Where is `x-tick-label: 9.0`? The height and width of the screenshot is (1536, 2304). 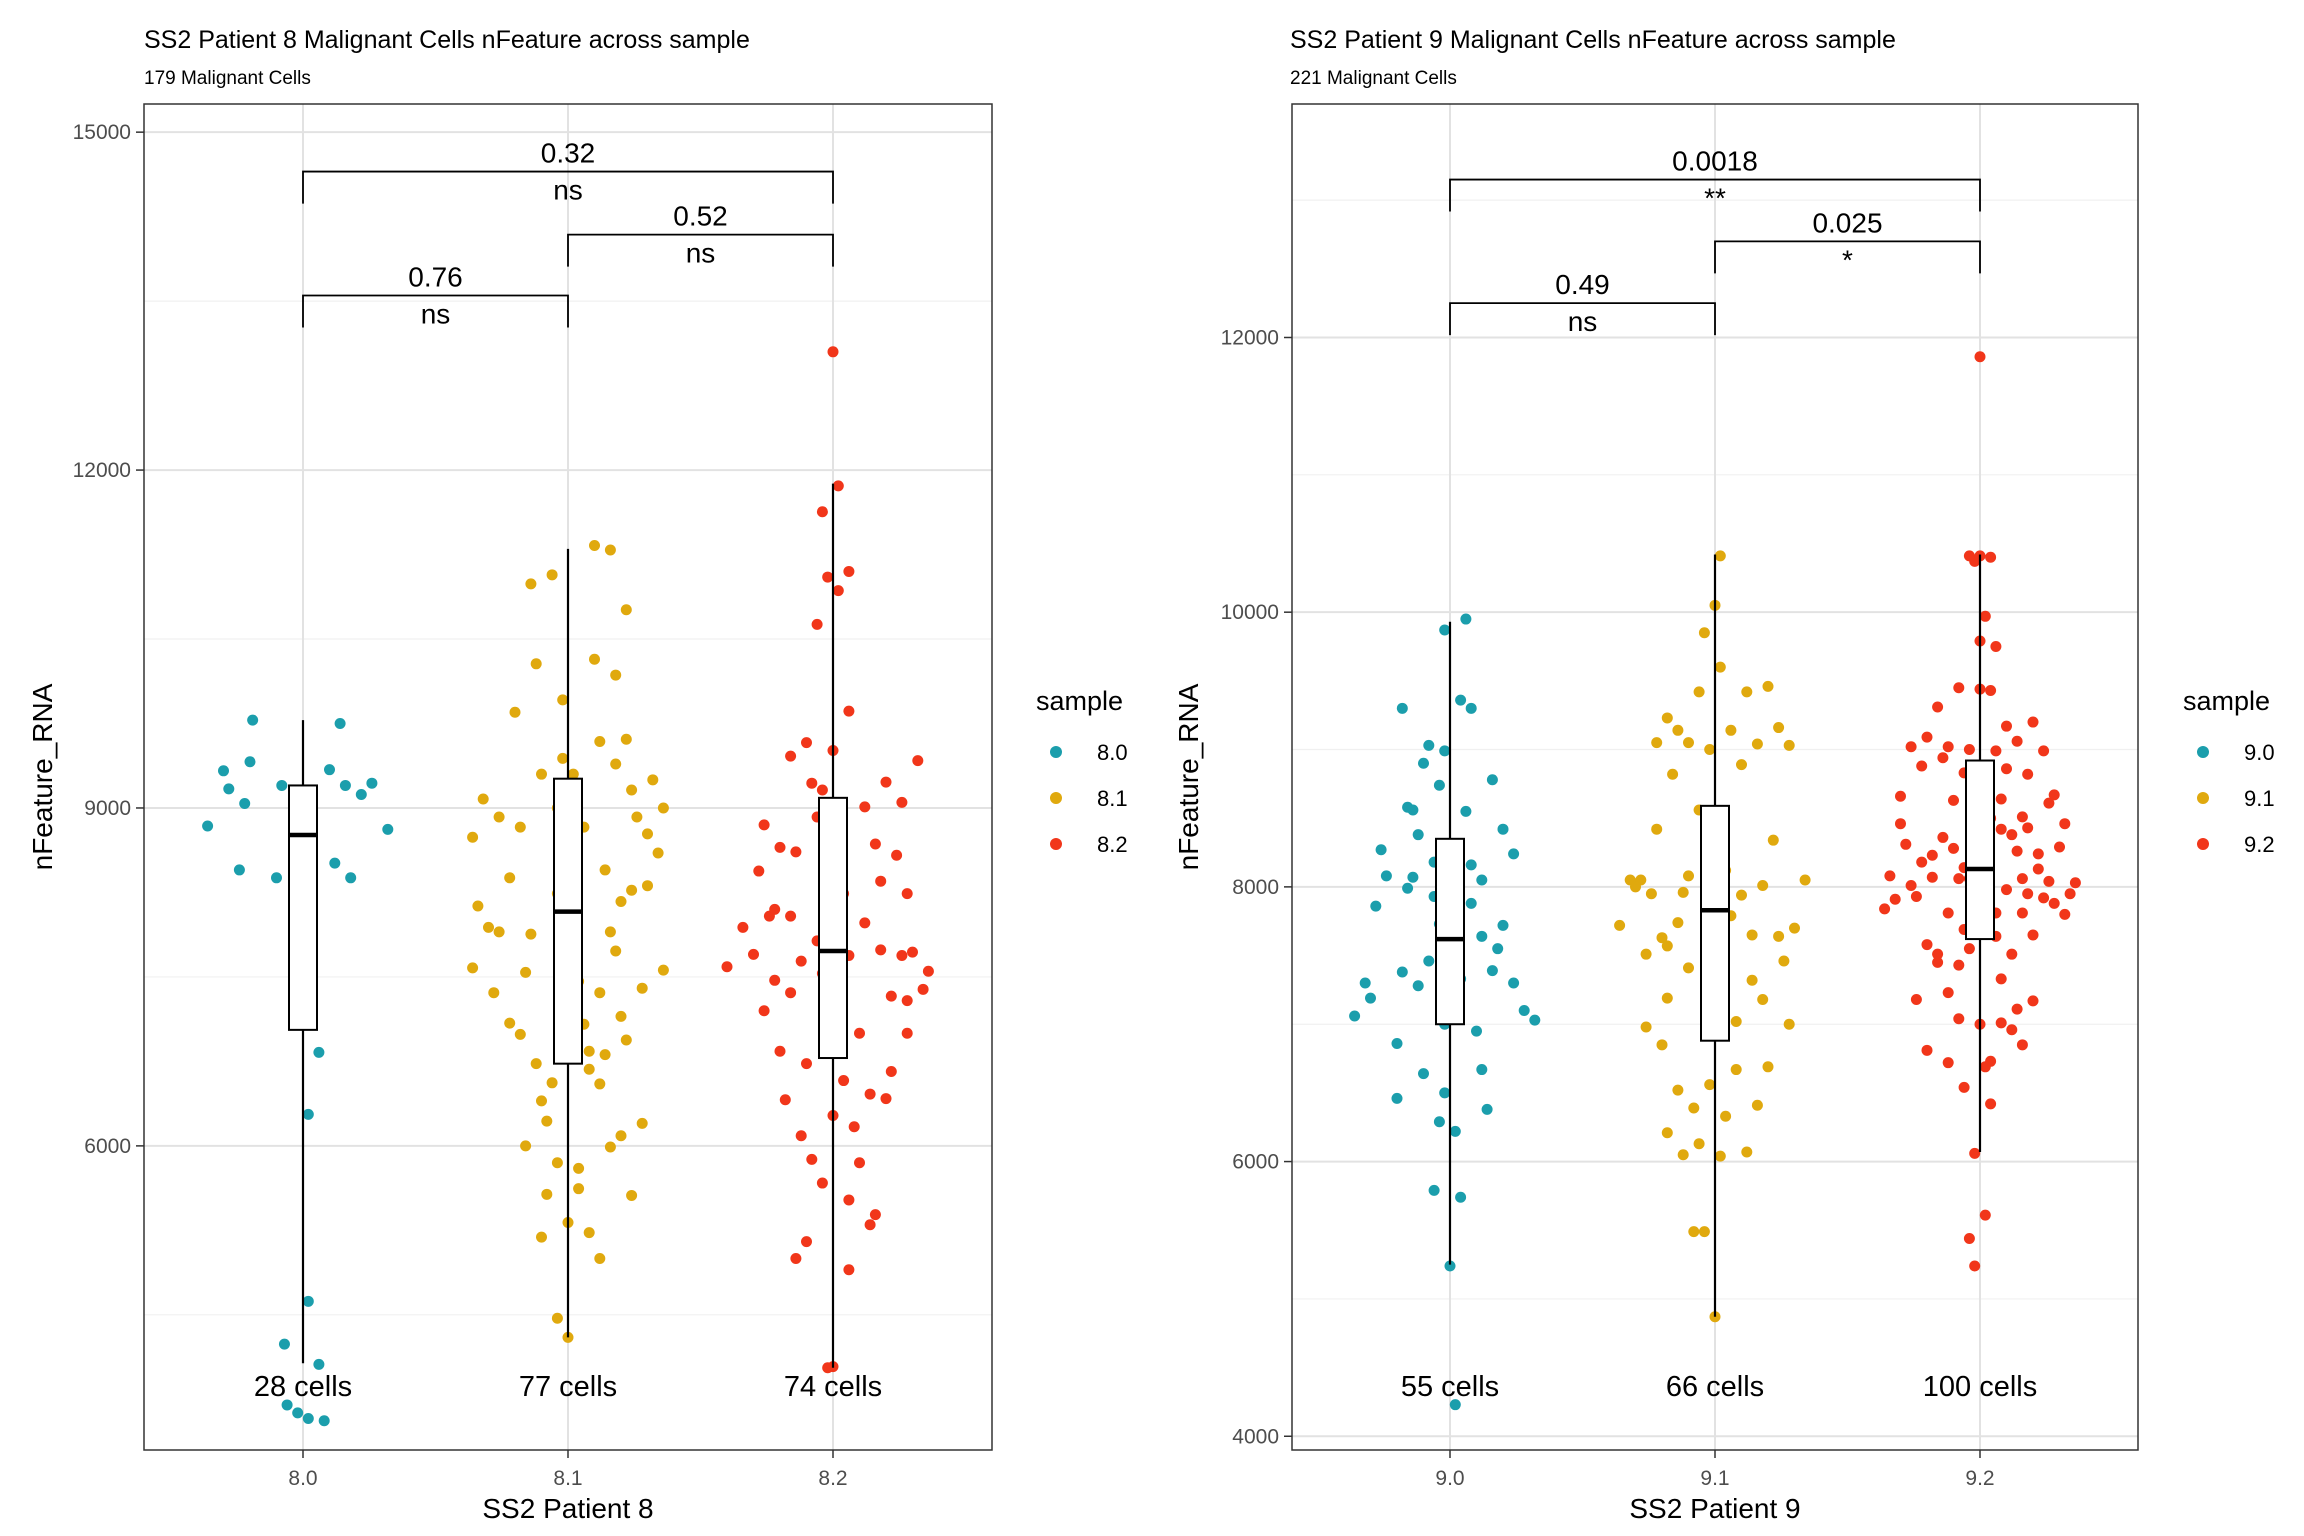
x-tick-label: 9.0 is located at coordinates (1449, 1478).